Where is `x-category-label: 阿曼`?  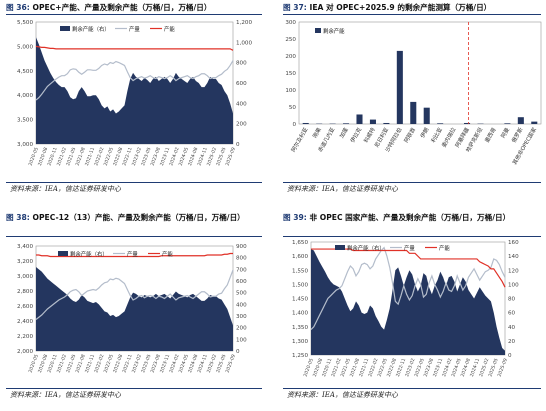
x-category-label: 阿曼 is located at coordinates (505, 132).